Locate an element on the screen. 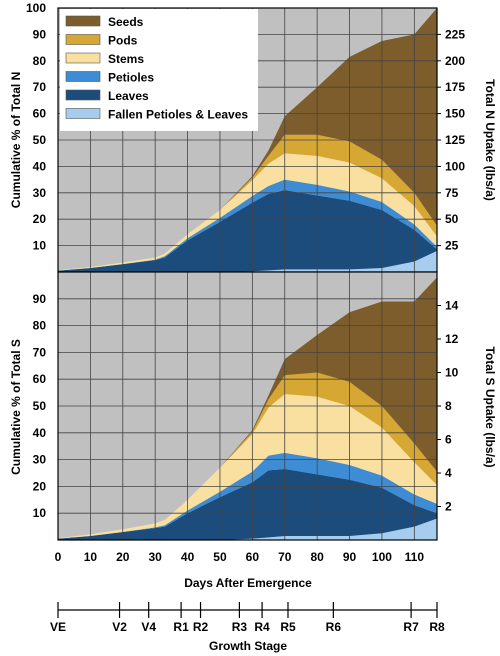 The width and height of the screenshot is (500, 656). top-right-axis-label: Total N Uptake (lbs/a) is located at coordinates (490, 140).